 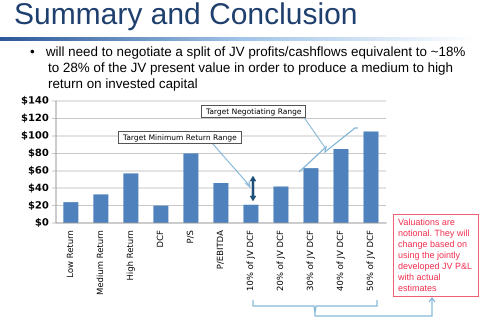 What do you see at coordinates (38, 153) in the screenshot?
I see `y-tick-label: $80` at bounding box center [38, 153].